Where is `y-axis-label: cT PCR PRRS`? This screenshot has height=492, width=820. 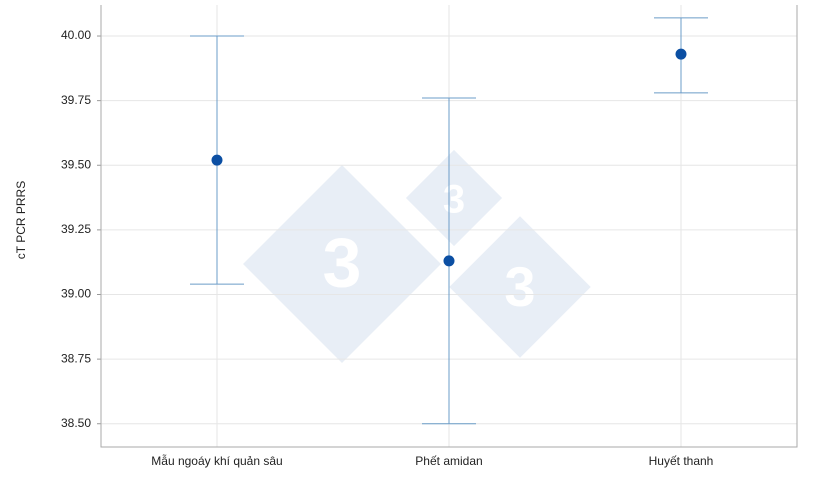 y-axis-label: cT PCR PRRS is located at coordinates (21, 220).